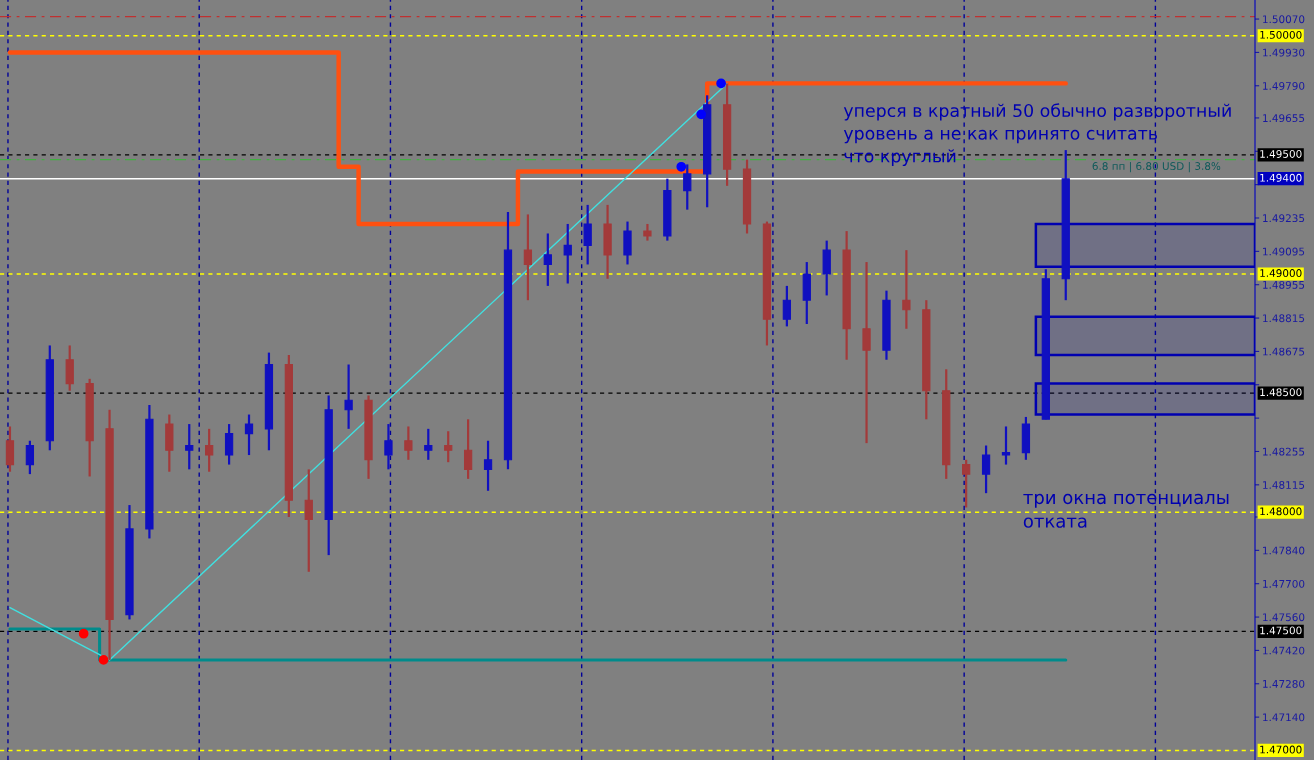 The width and height of the screenshot is (1314, 760). Describe the element at coordinates (1284, 617) in the screenshot. I see `y-tick-label: 1.47560` at that location.